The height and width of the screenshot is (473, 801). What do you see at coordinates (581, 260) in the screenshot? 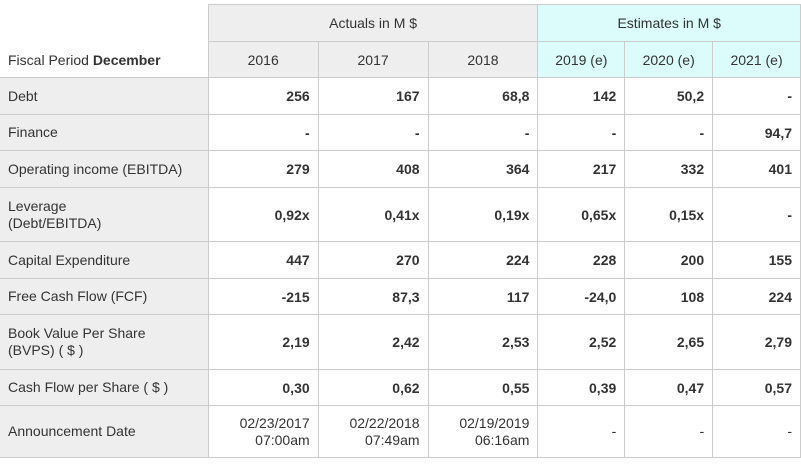
I see `value-cell: 228` at bounding box center [581, 260].